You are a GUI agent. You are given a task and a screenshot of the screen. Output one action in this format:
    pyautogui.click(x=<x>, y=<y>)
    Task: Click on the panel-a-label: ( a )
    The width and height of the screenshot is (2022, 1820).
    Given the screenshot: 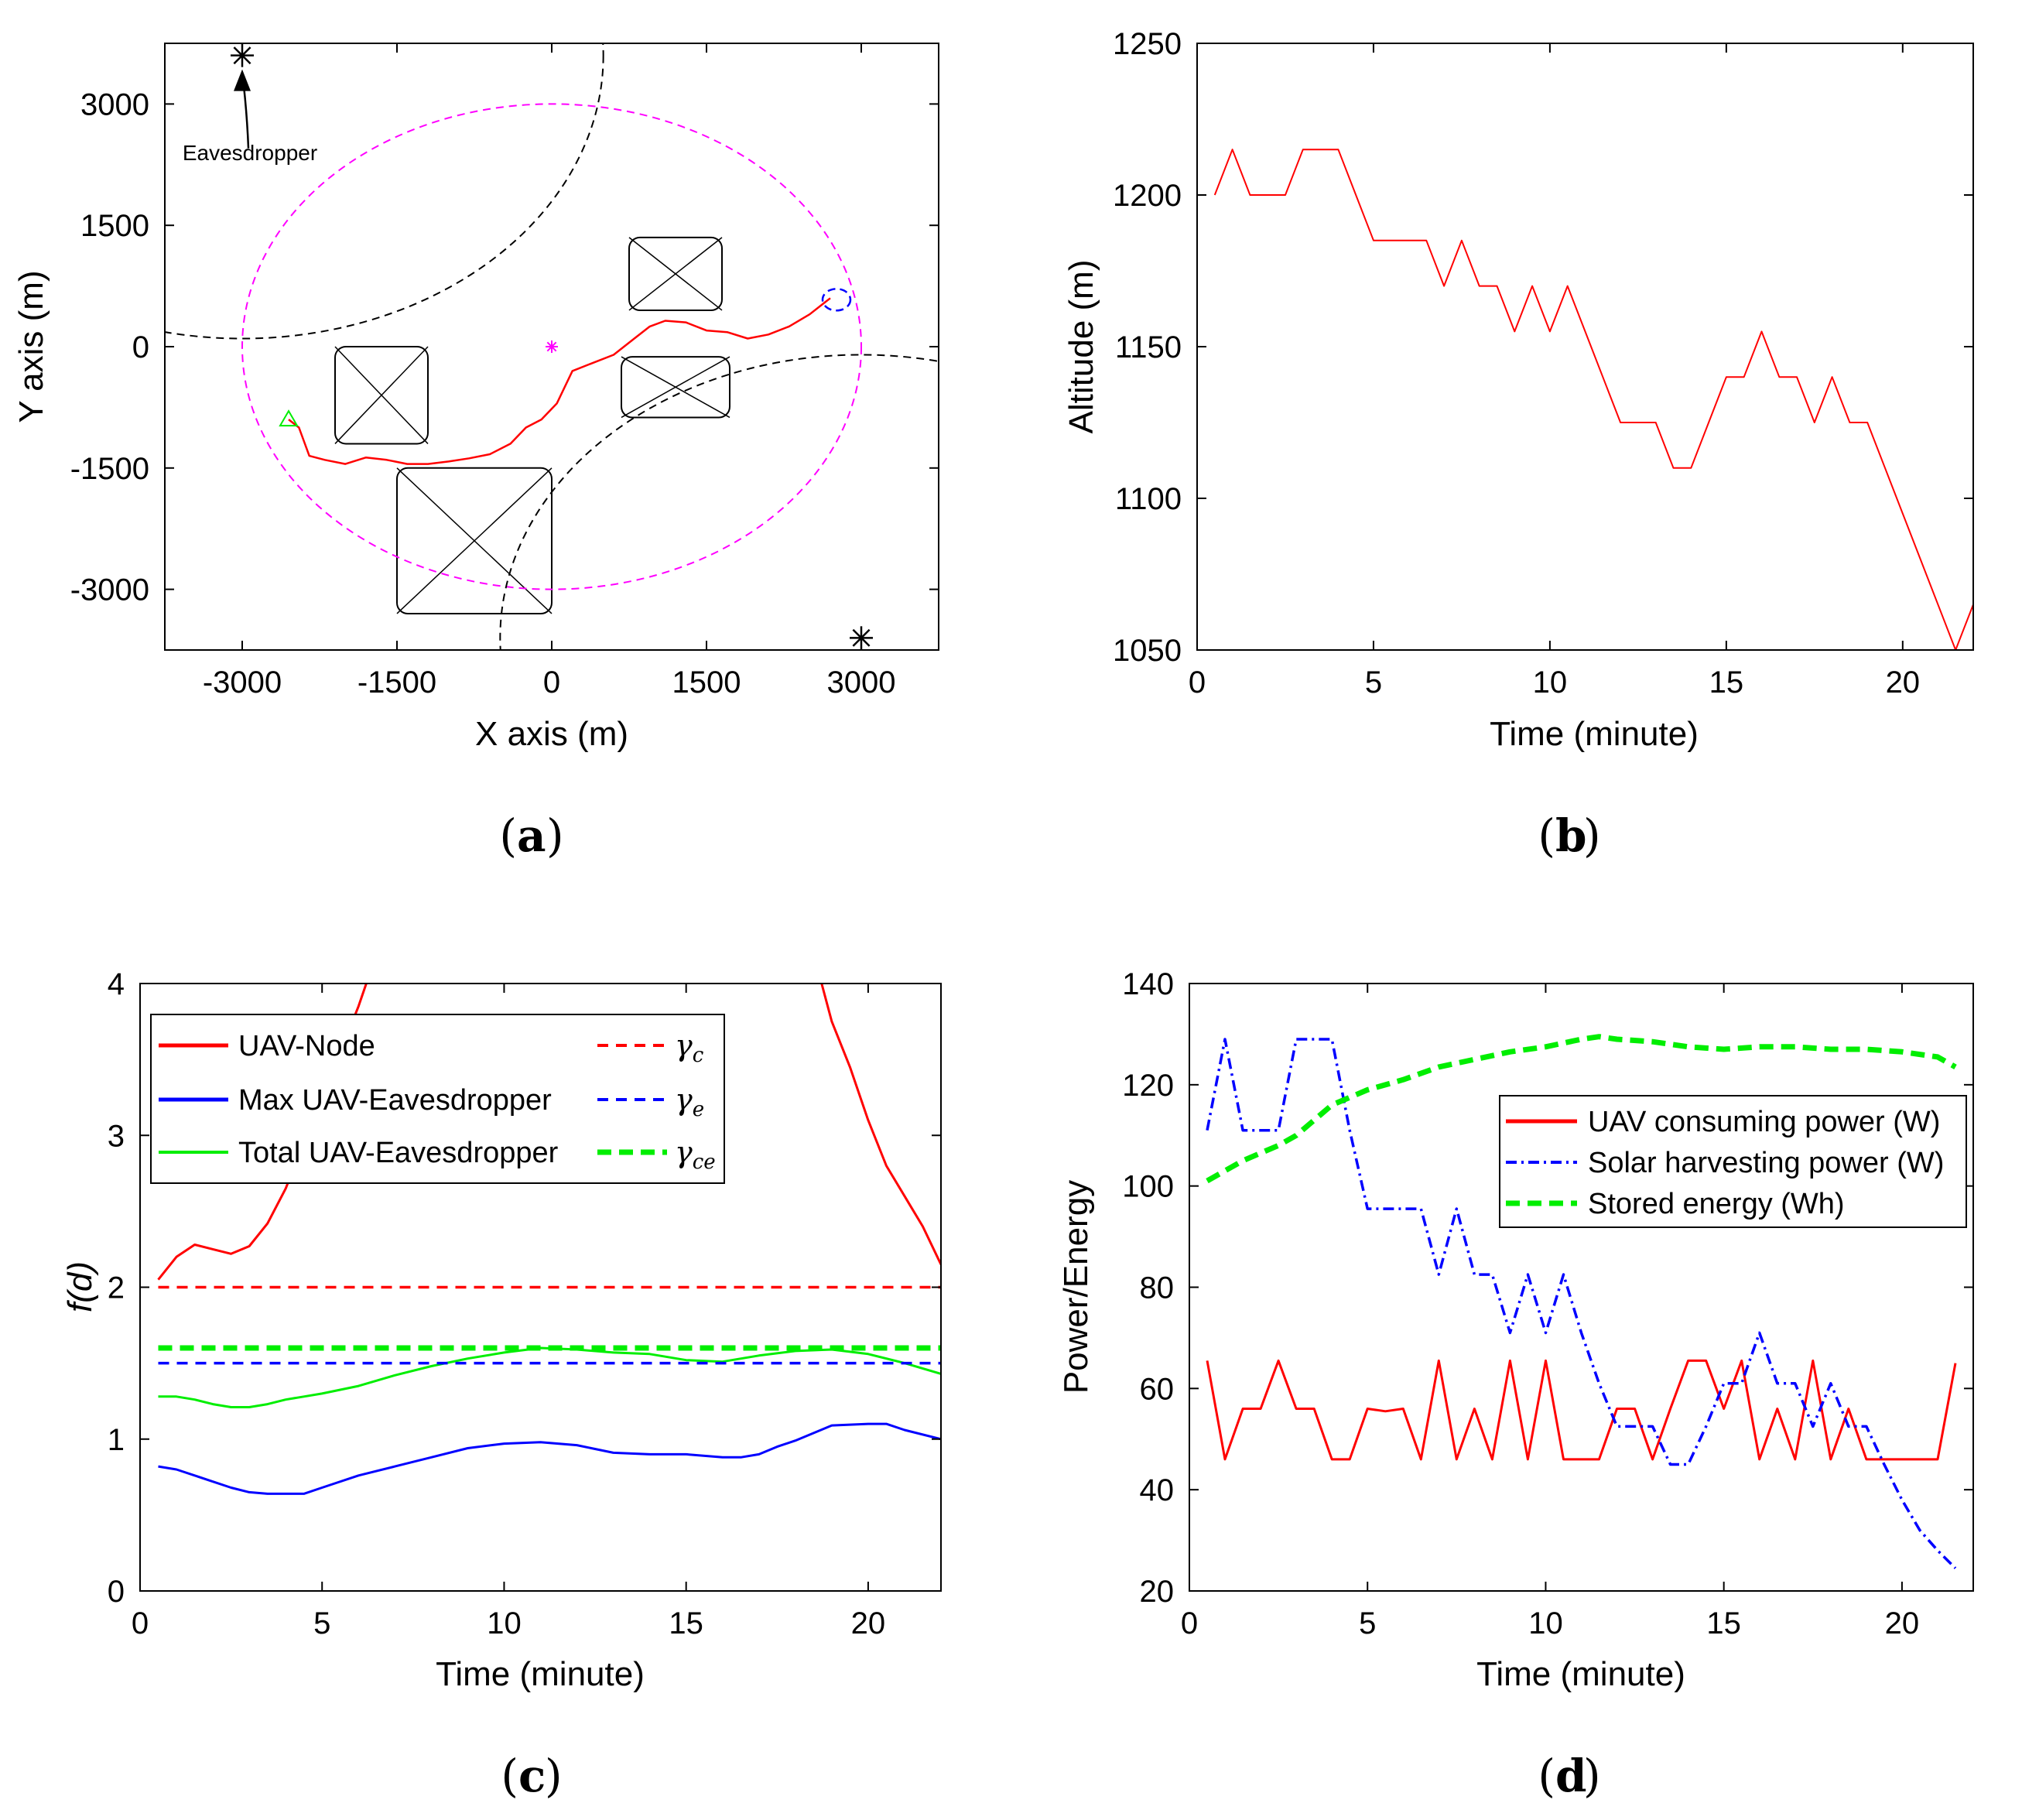 What is the action you would take?
    pyautogui.click(x=531, y=836)
    